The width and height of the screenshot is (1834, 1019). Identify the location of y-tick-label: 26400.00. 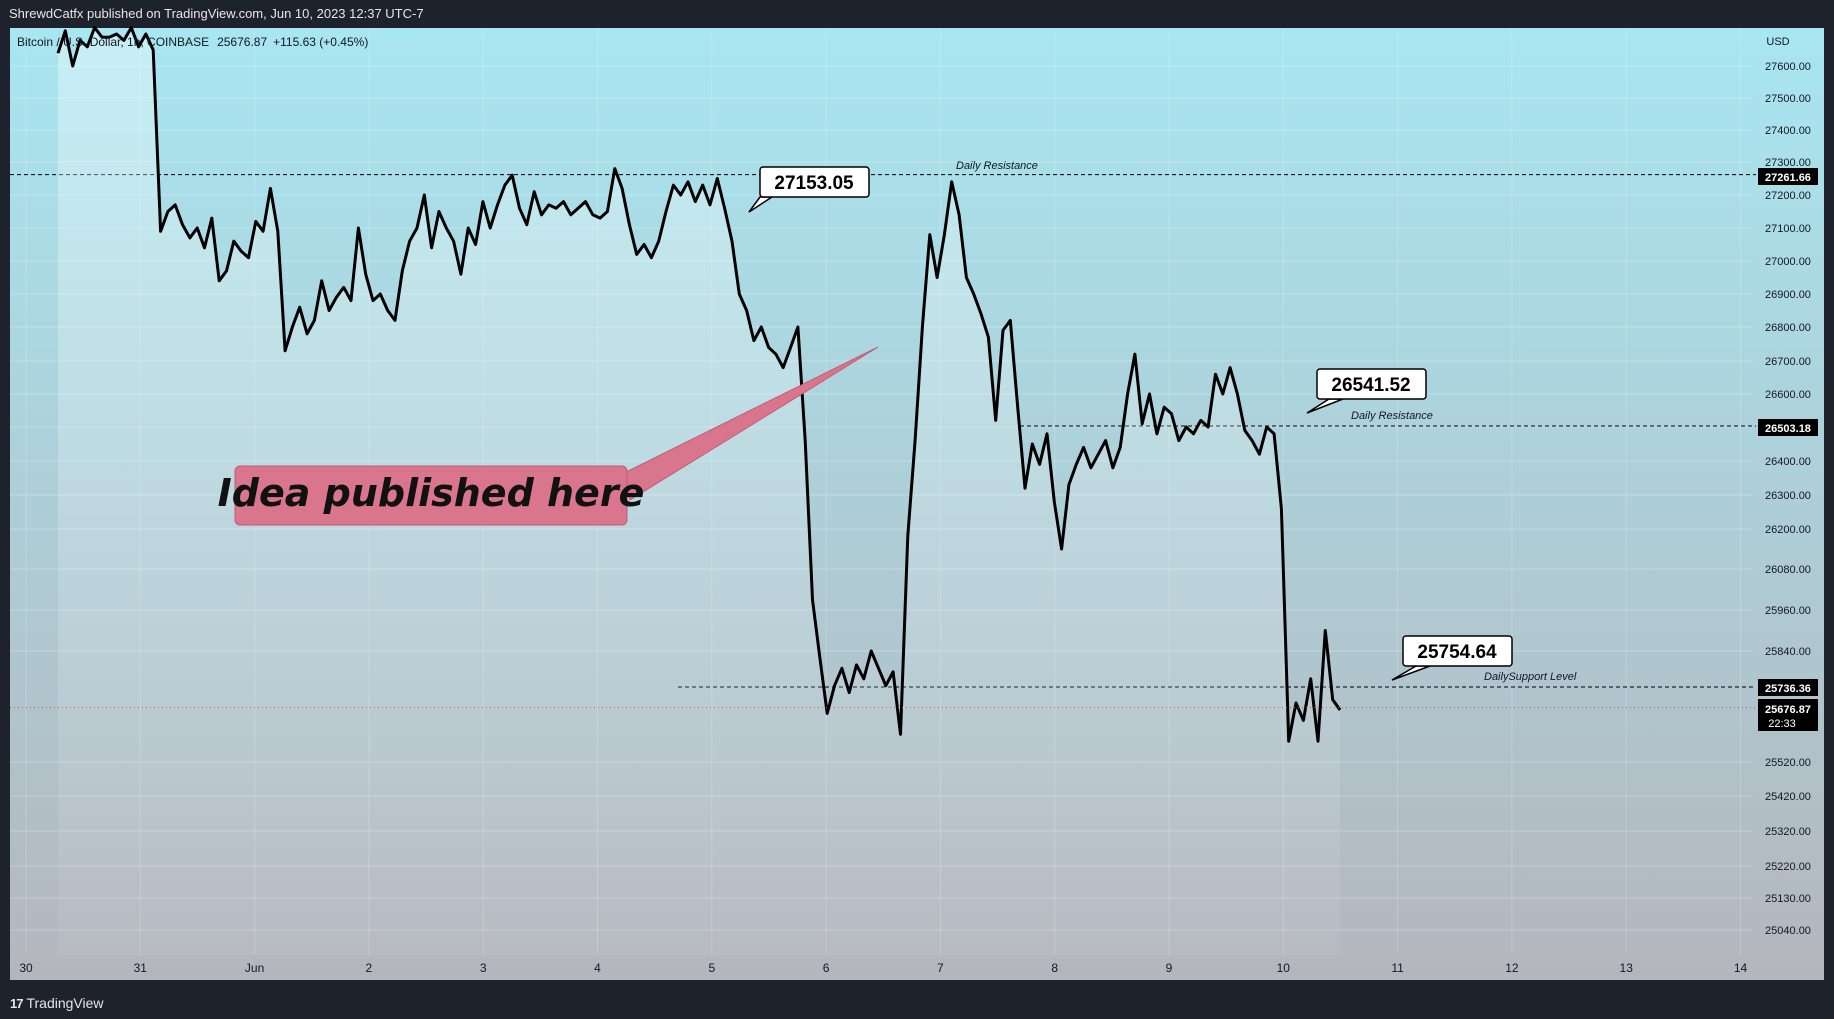
(1788, 462).